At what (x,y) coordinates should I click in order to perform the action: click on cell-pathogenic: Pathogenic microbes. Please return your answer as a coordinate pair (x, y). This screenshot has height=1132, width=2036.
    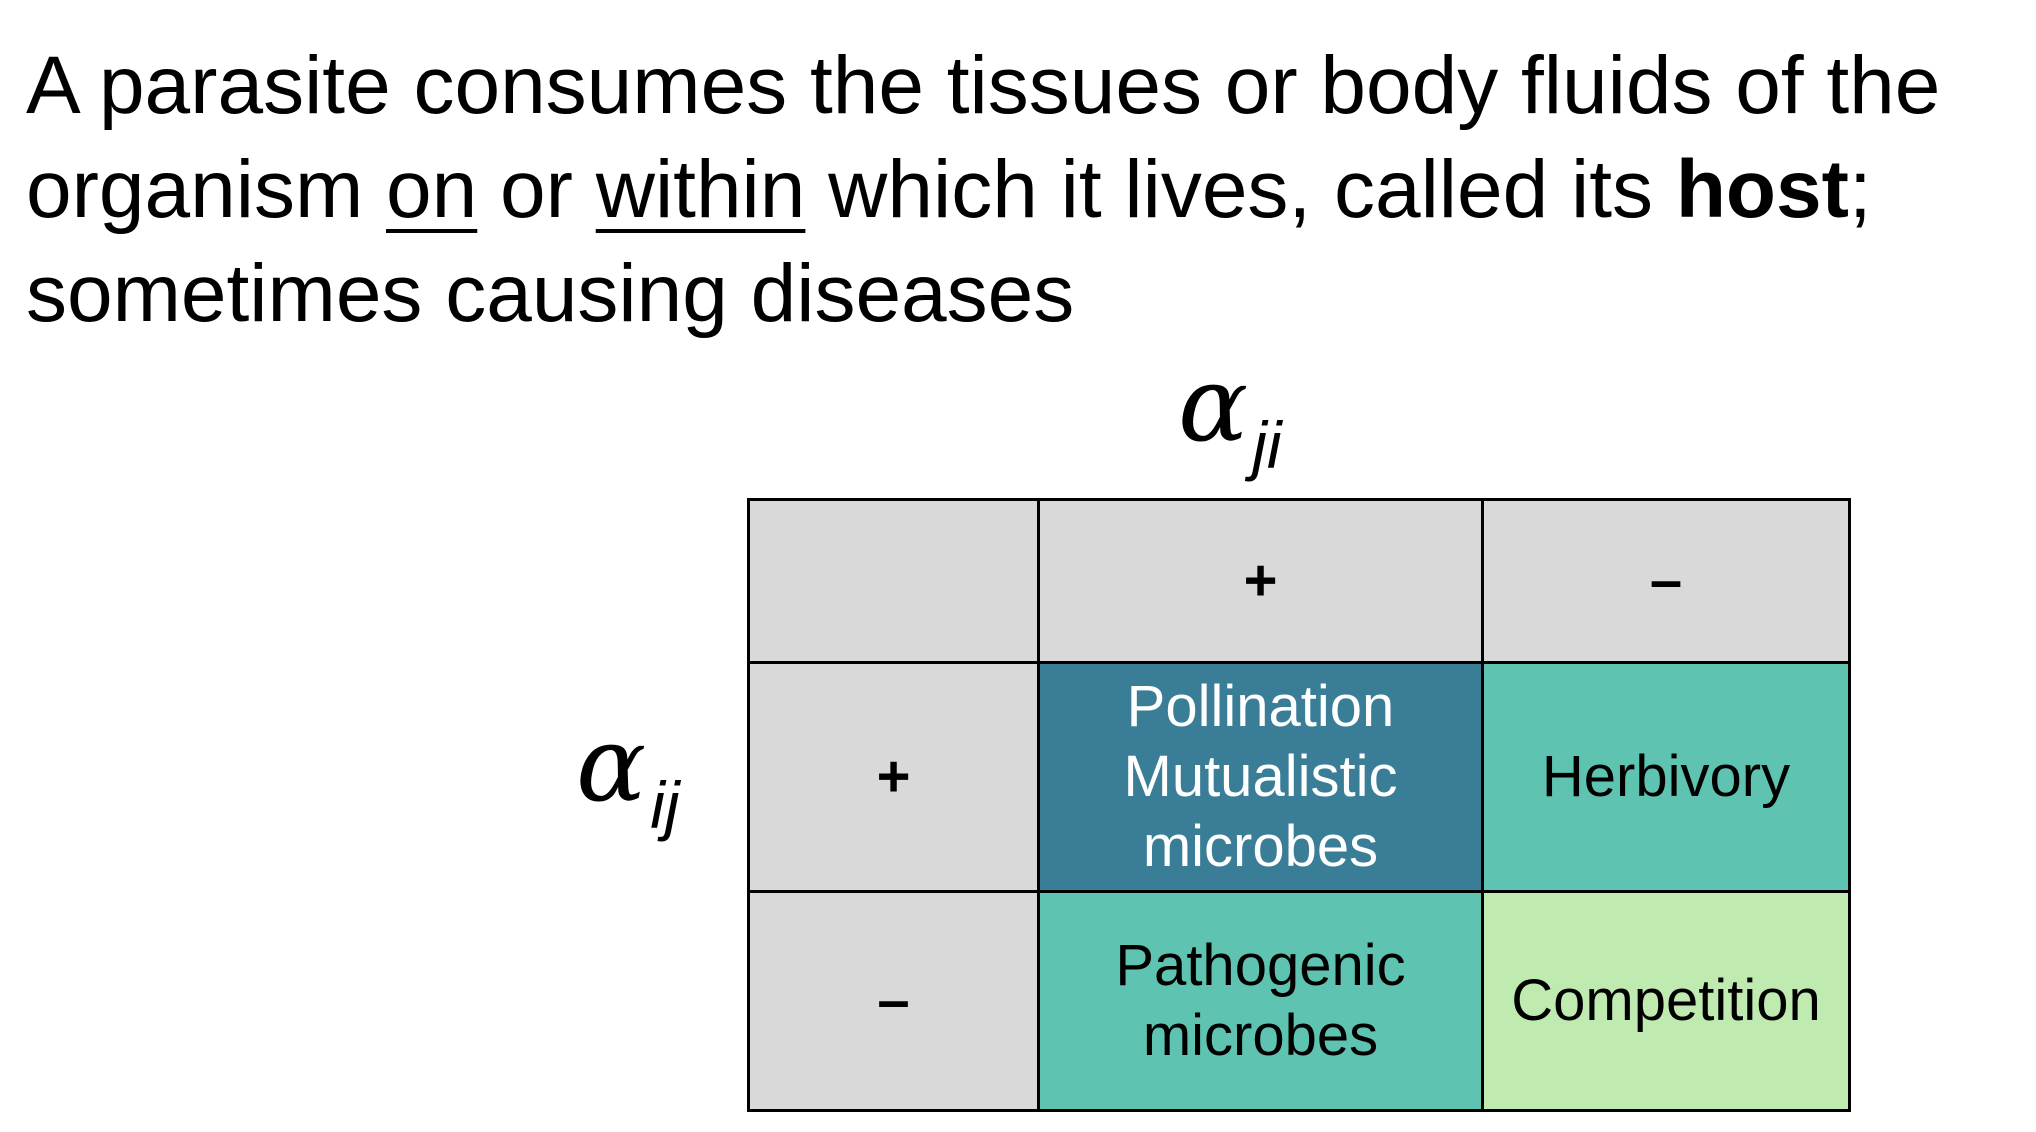
    Looking at the image, I should click on (1260, 1001).